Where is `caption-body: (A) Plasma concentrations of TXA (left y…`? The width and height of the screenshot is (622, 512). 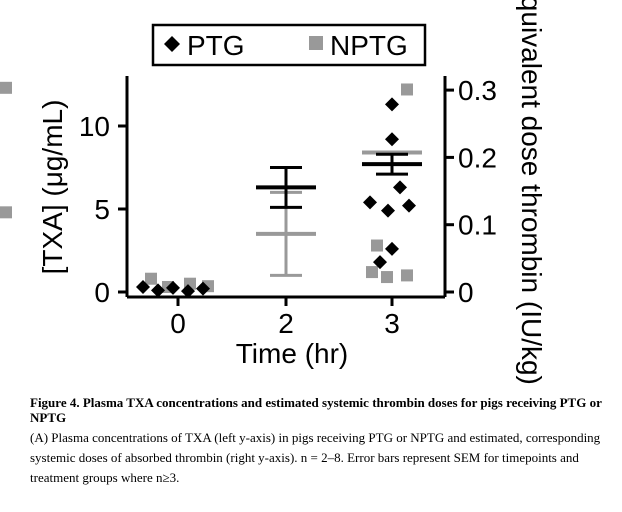 caption-body: (A) Plasma concentrations of TXA (left y… is located at coordinates (315, 457).